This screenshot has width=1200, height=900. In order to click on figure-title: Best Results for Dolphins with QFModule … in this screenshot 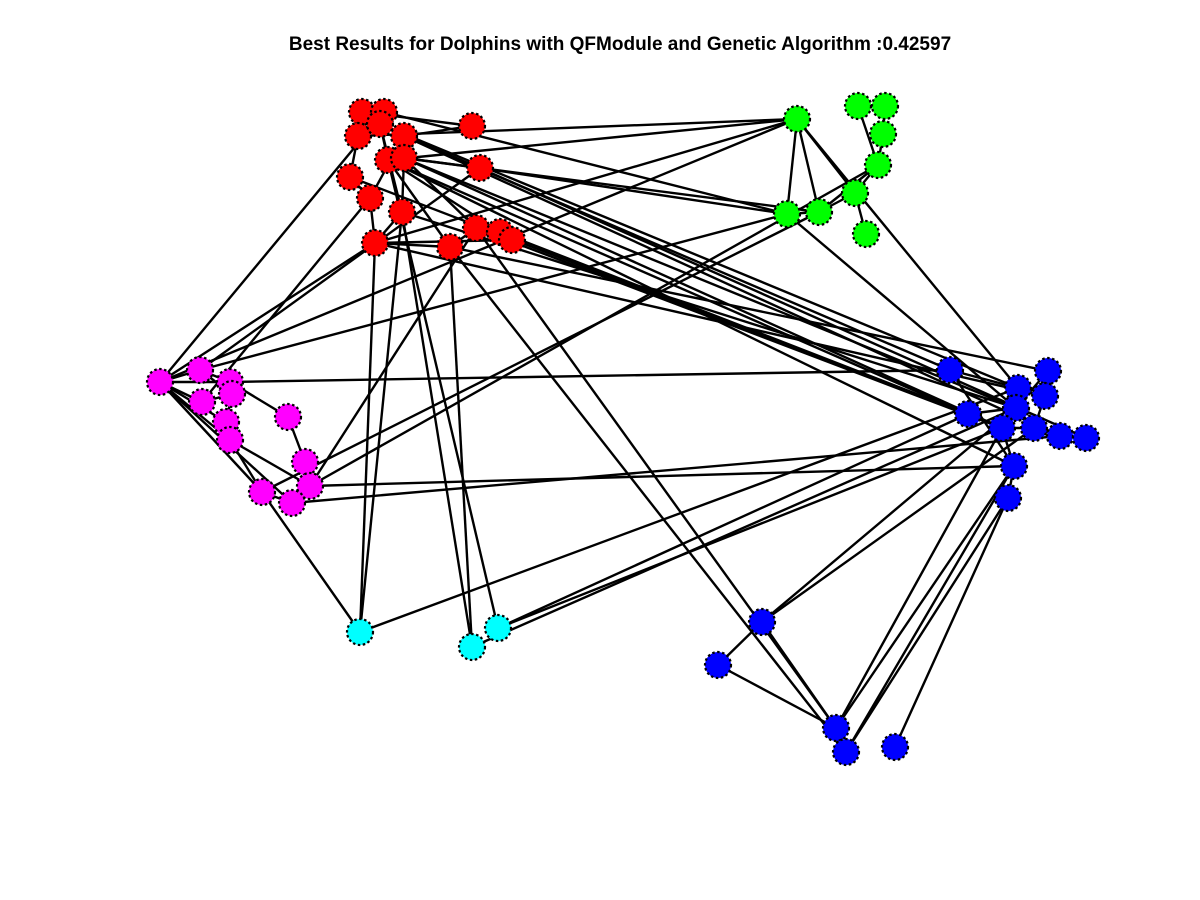, I will do `click(620, 44)`.